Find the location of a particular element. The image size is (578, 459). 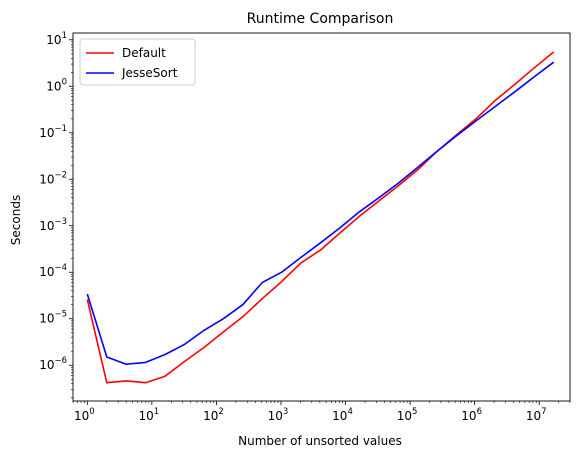

x-tick-label: 10³ is located at coordinates (278, 415).